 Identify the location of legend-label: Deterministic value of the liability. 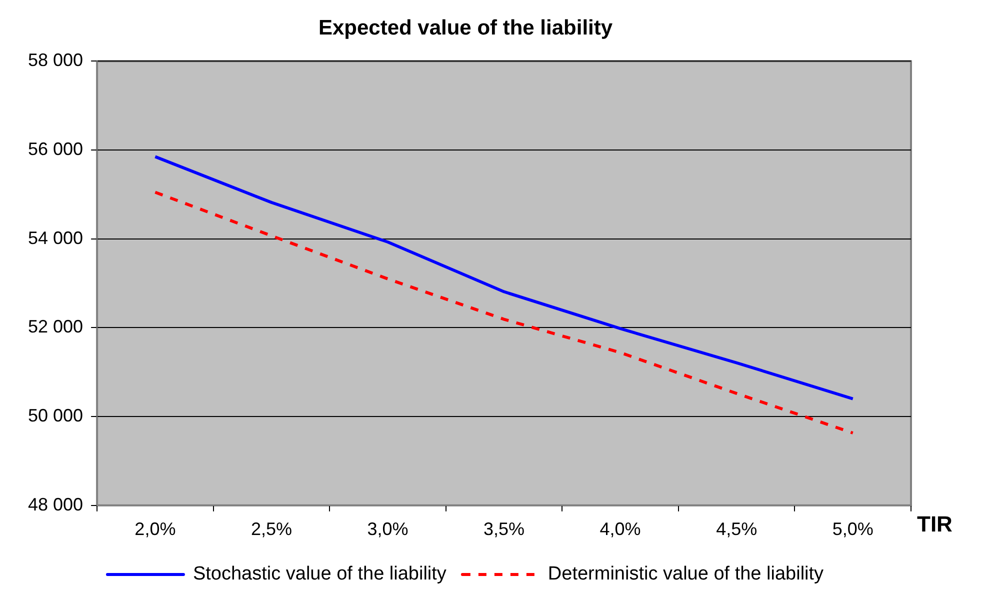
(686, 574).